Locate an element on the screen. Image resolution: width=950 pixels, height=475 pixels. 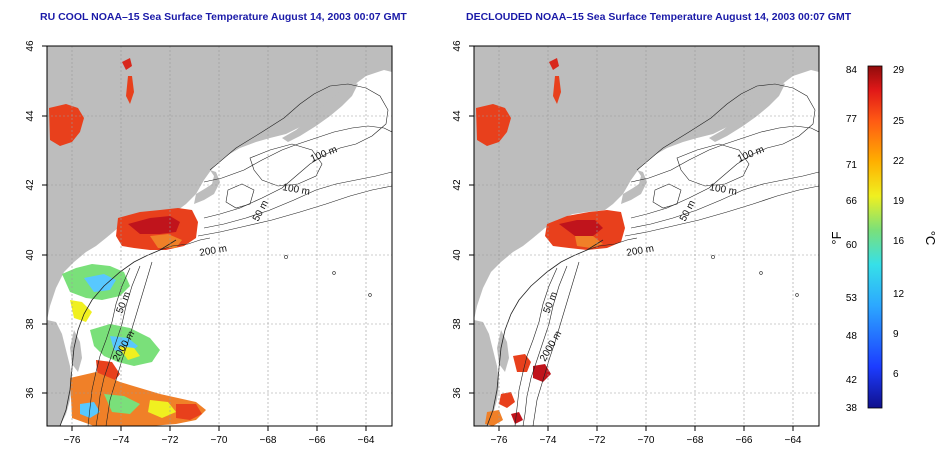
left-sst-pixels is located at coordinates (127, 242).